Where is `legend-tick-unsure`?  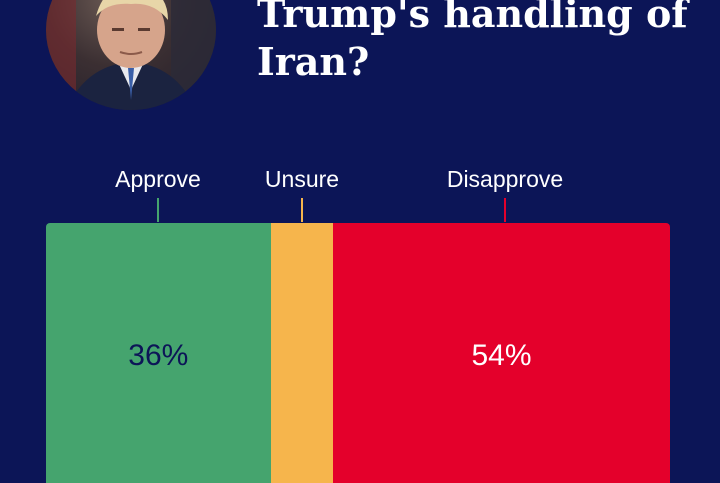 legend-tick-unsure is located at coordinates (302, 210).